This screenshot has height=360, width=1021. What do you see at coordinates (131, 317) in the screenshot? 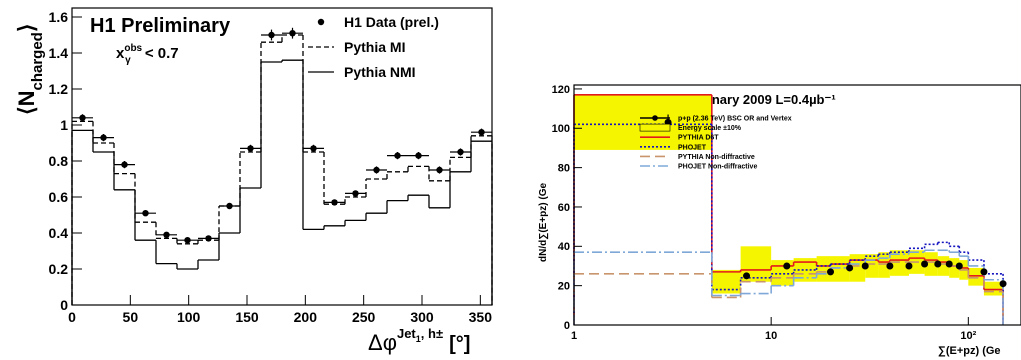
I see `x-tick-label: 50` at bounding box center [131, 317].